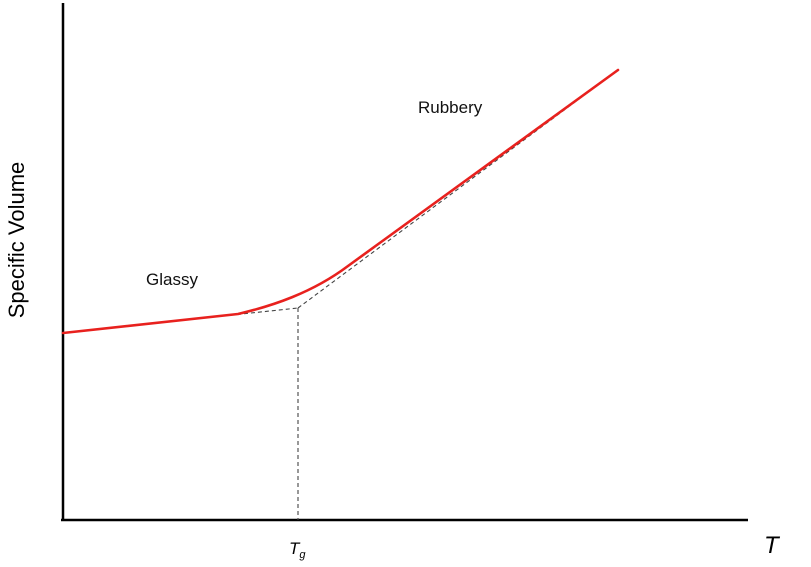 The height and width of the screenshot is (567, 811). Describe the element at coordinates (16, 240) in the screenshot. I see `y-axis-label: Specific Volume` at that location.